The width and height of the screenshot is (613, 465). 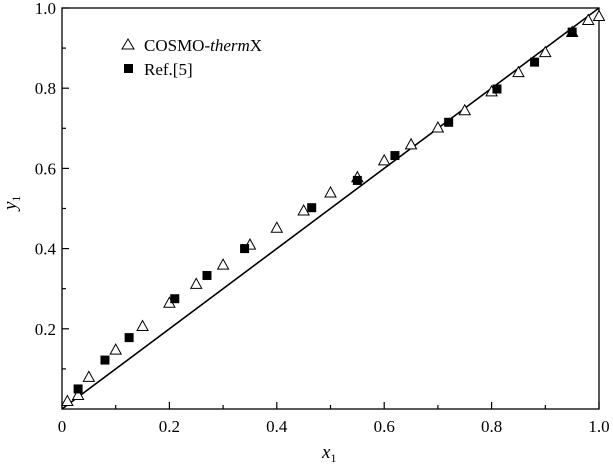 I want to click on x-tick-label: 1.0, so click(x=598, y=426).